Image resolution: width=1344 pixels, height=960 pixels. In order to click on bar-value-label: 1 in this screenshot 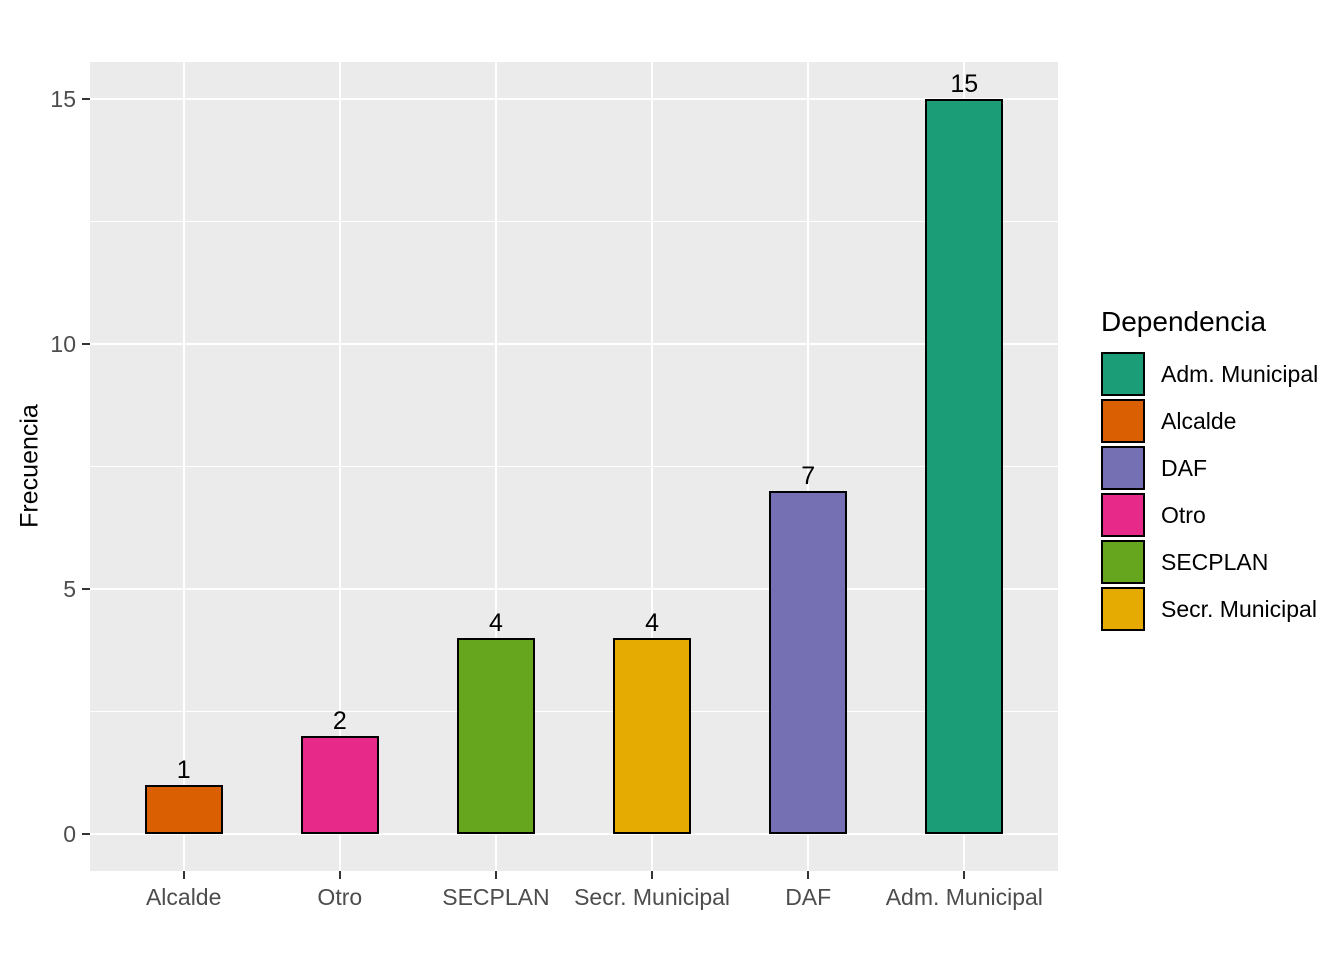, I will do `click(183, 770)`.